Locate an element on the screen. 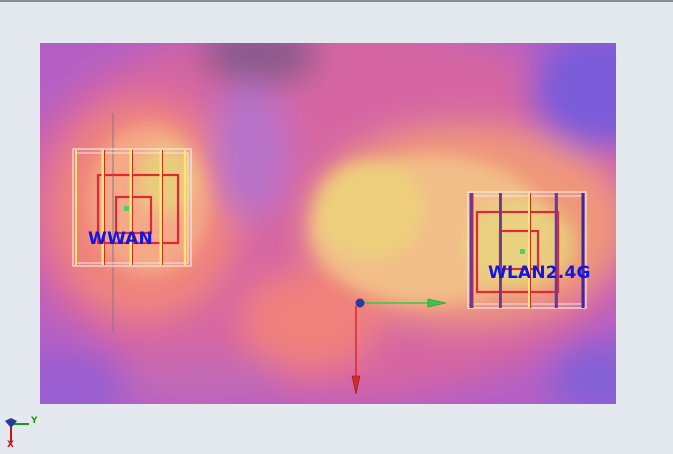 This screenshot has height=454, width=673. origin-axes is located at coordinates (399, 346).